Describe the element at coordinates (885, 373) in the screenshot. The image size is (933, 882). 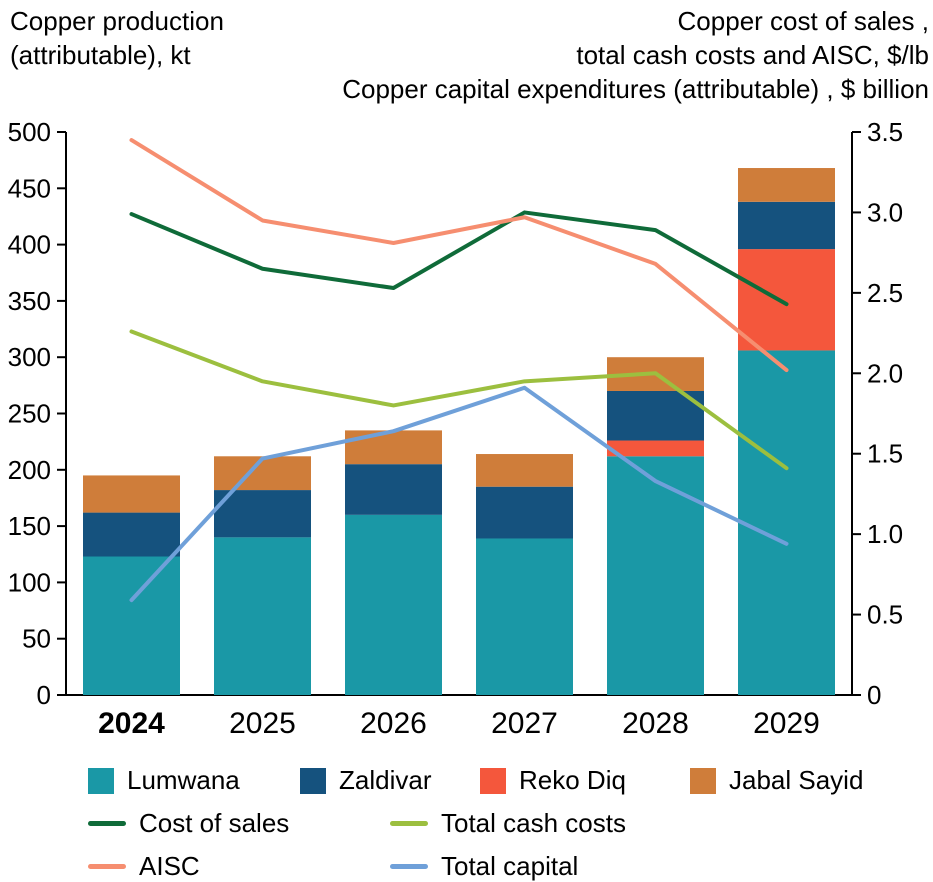
I see `right-axis-tick-label-2.0: 2.0` at that location.